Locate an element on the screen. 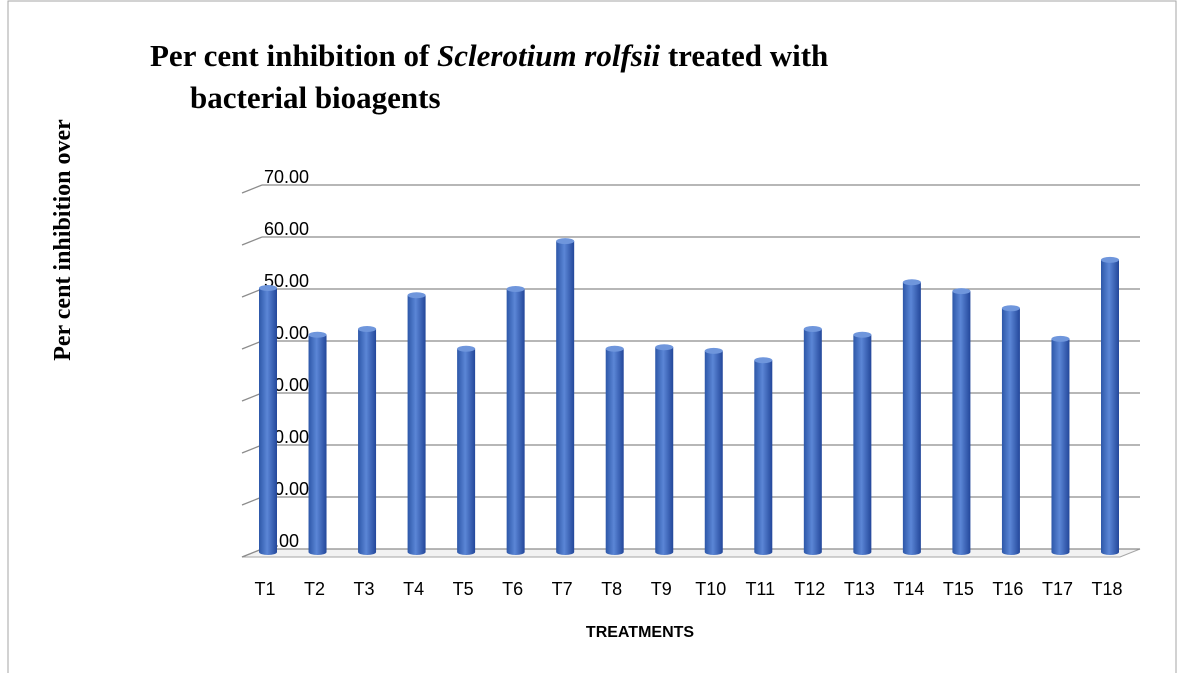 The width and height of the screenshot is (1184, 673). x-tick-label: T6 is located at coordinates (512, 589).